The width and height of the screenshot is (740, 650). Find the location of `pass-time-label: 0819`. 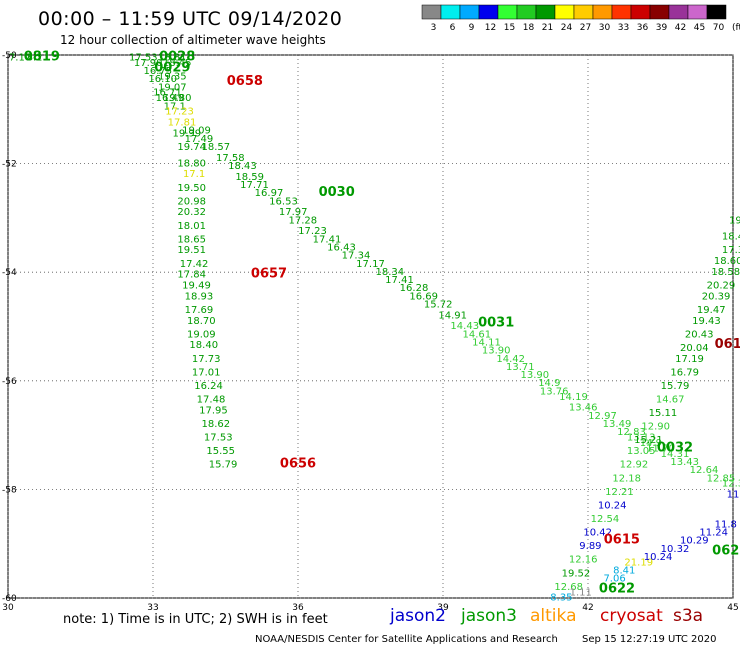

pass-time-label: 0819 is located at coordinates (42, 56).